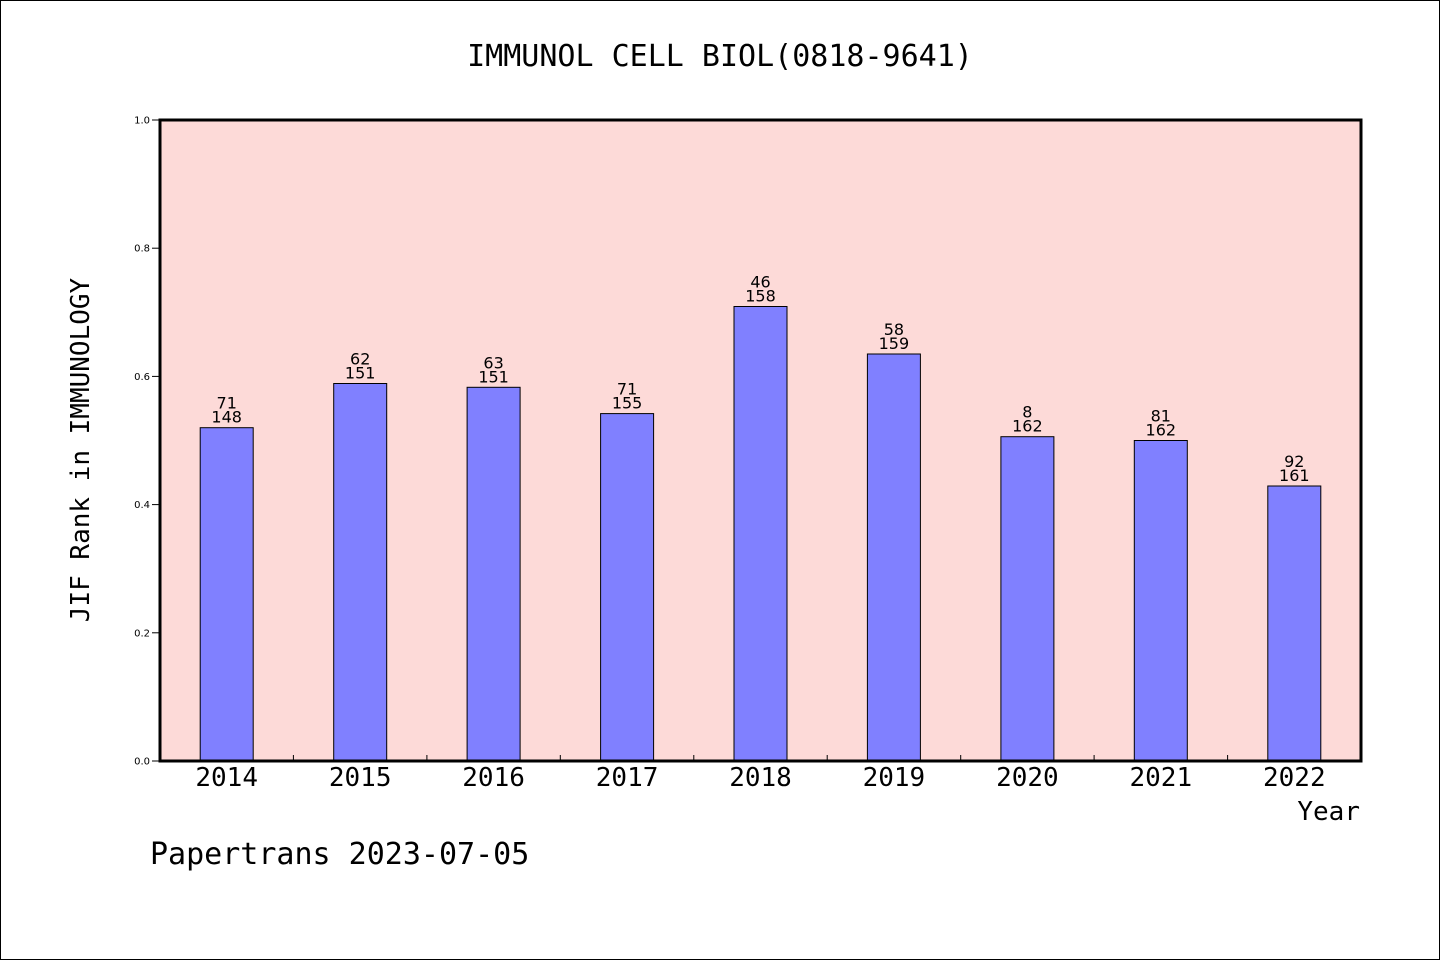 The image size is (1440, 960). What do you see at coordinates (1160, 601) in the screenshot?
I see `bar-2021` at bounding box center [1160, 601].